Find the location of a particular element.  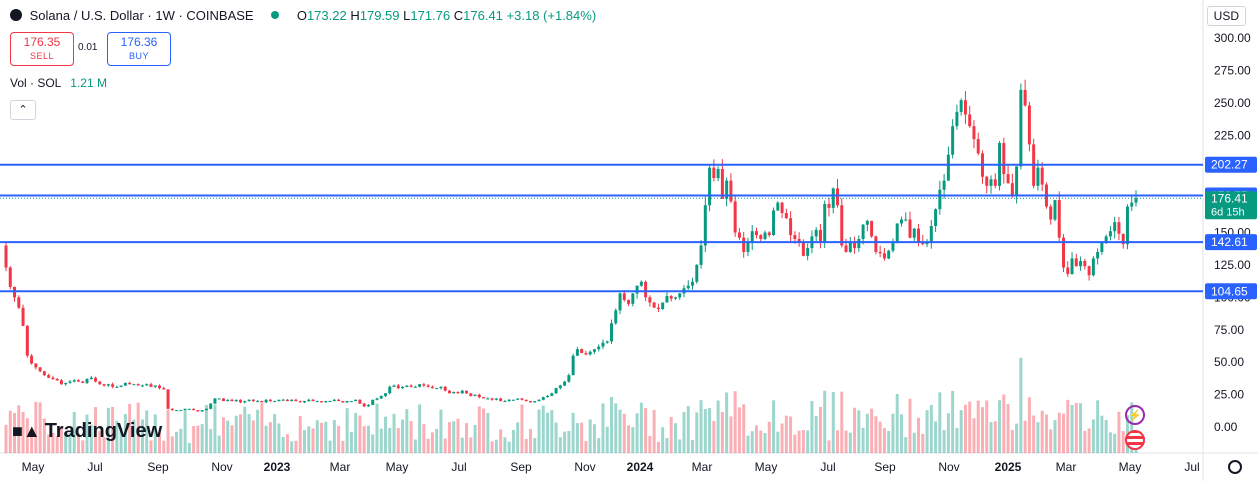

symbol-title: Solana / U.S. Dollar · 1W · COINBASE is located at coordinates (141, 15).